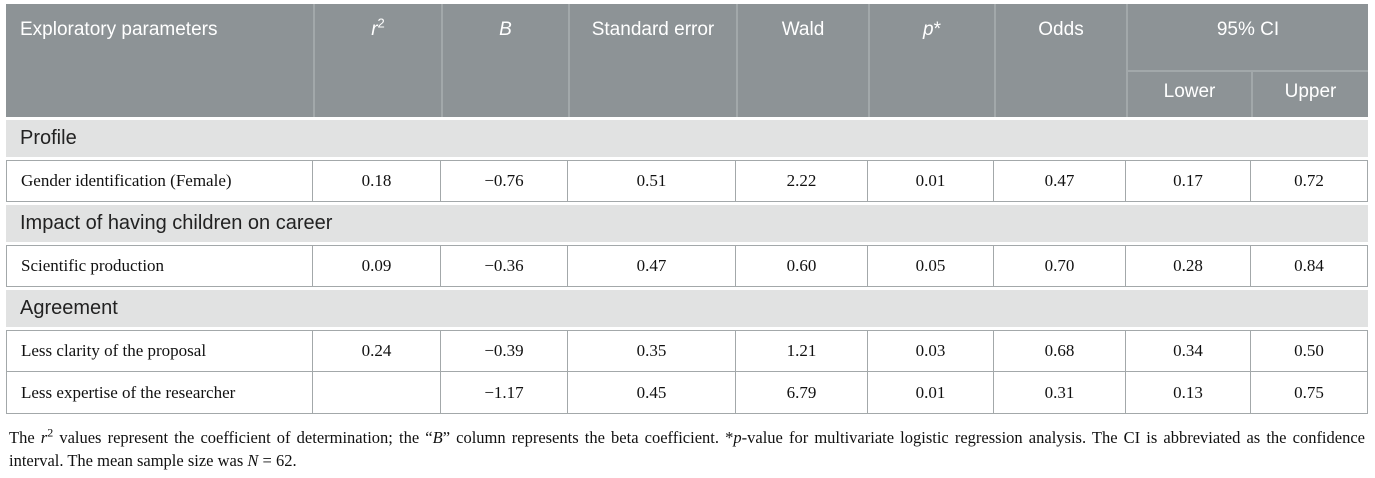 The image size is (1375, 478). What do you see at coordinates (159, 351) in the screenshot?
I see `row-label: Less clarity of the proposal` at bounding box center [159, 351].